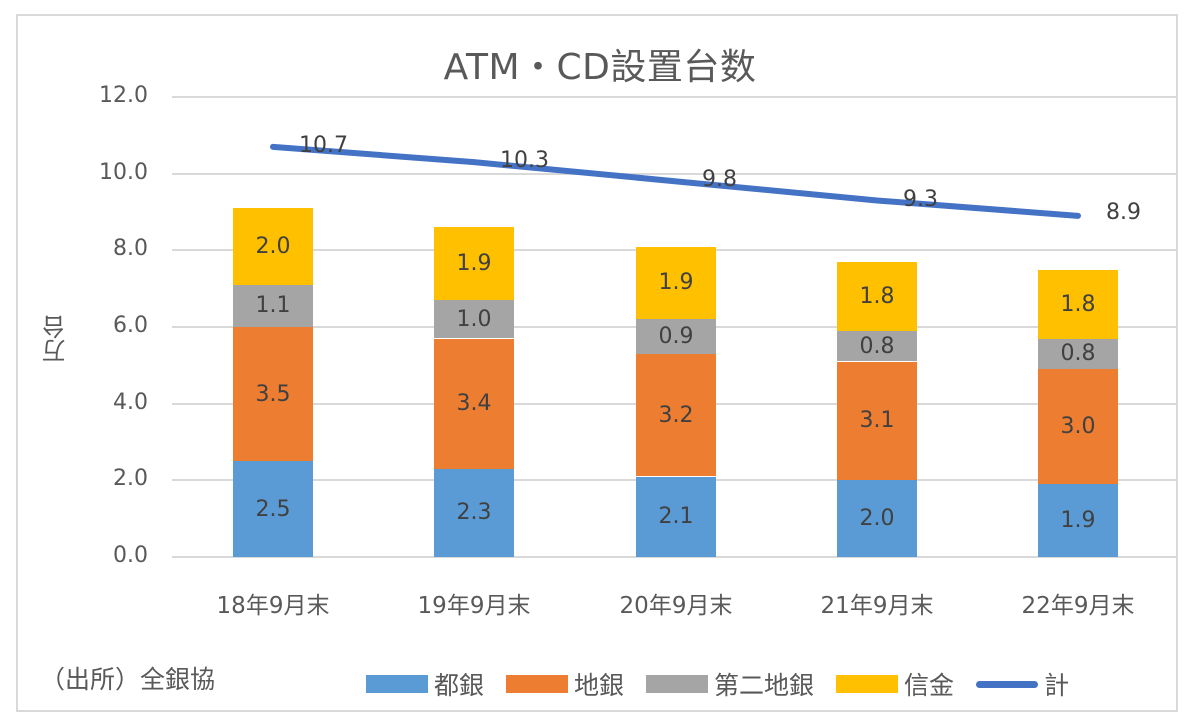 The height and width of the screenshot is (720, 1200). Describe the element at coordinates (130, 325) in the screenshot. I see `y-tick-label: 6.0` at that location.